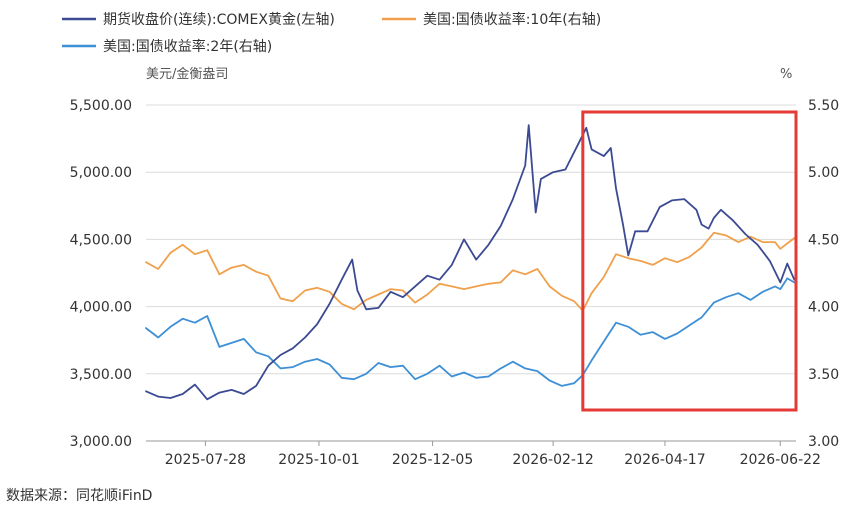 The height and width of the screenshot is (512, 865). What do you see at coordinates (823, 308) in the screenshot?
I see `right-tick-label: 4.00` at bounding box center [823, 308].